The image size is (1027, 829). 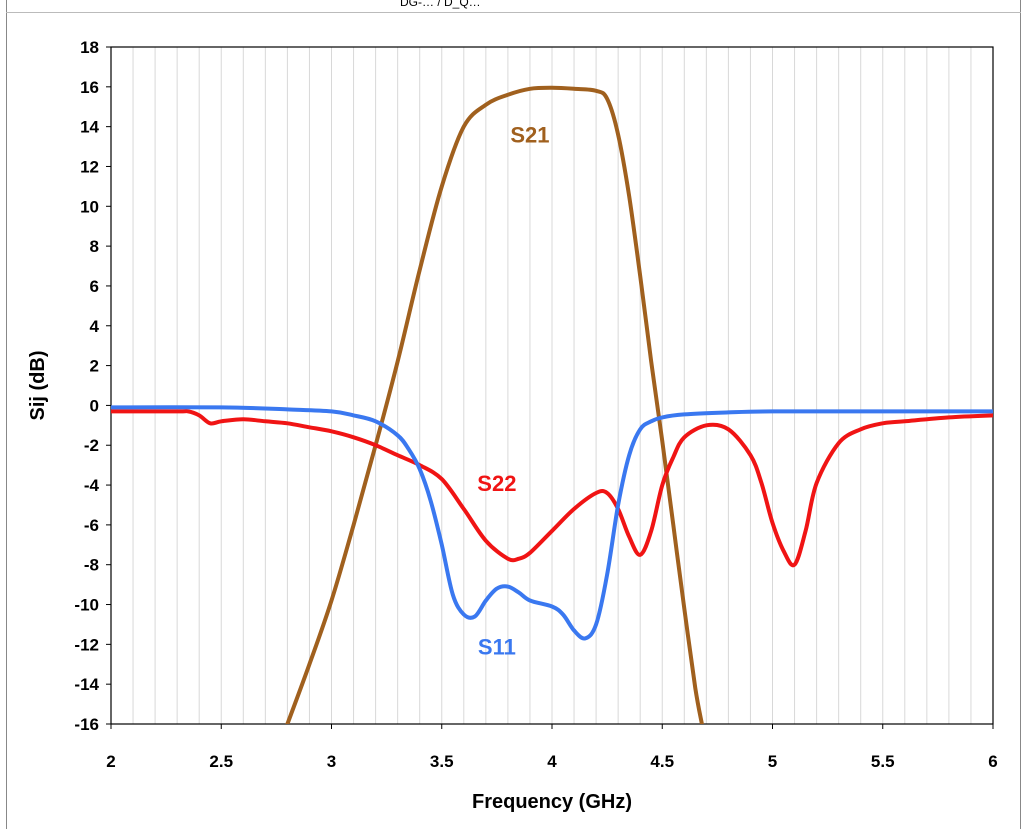 What do you see at coordinates (497, 646) in the screenshot?
I see `series-s11-label: S11` at bounding box center [497, 646].